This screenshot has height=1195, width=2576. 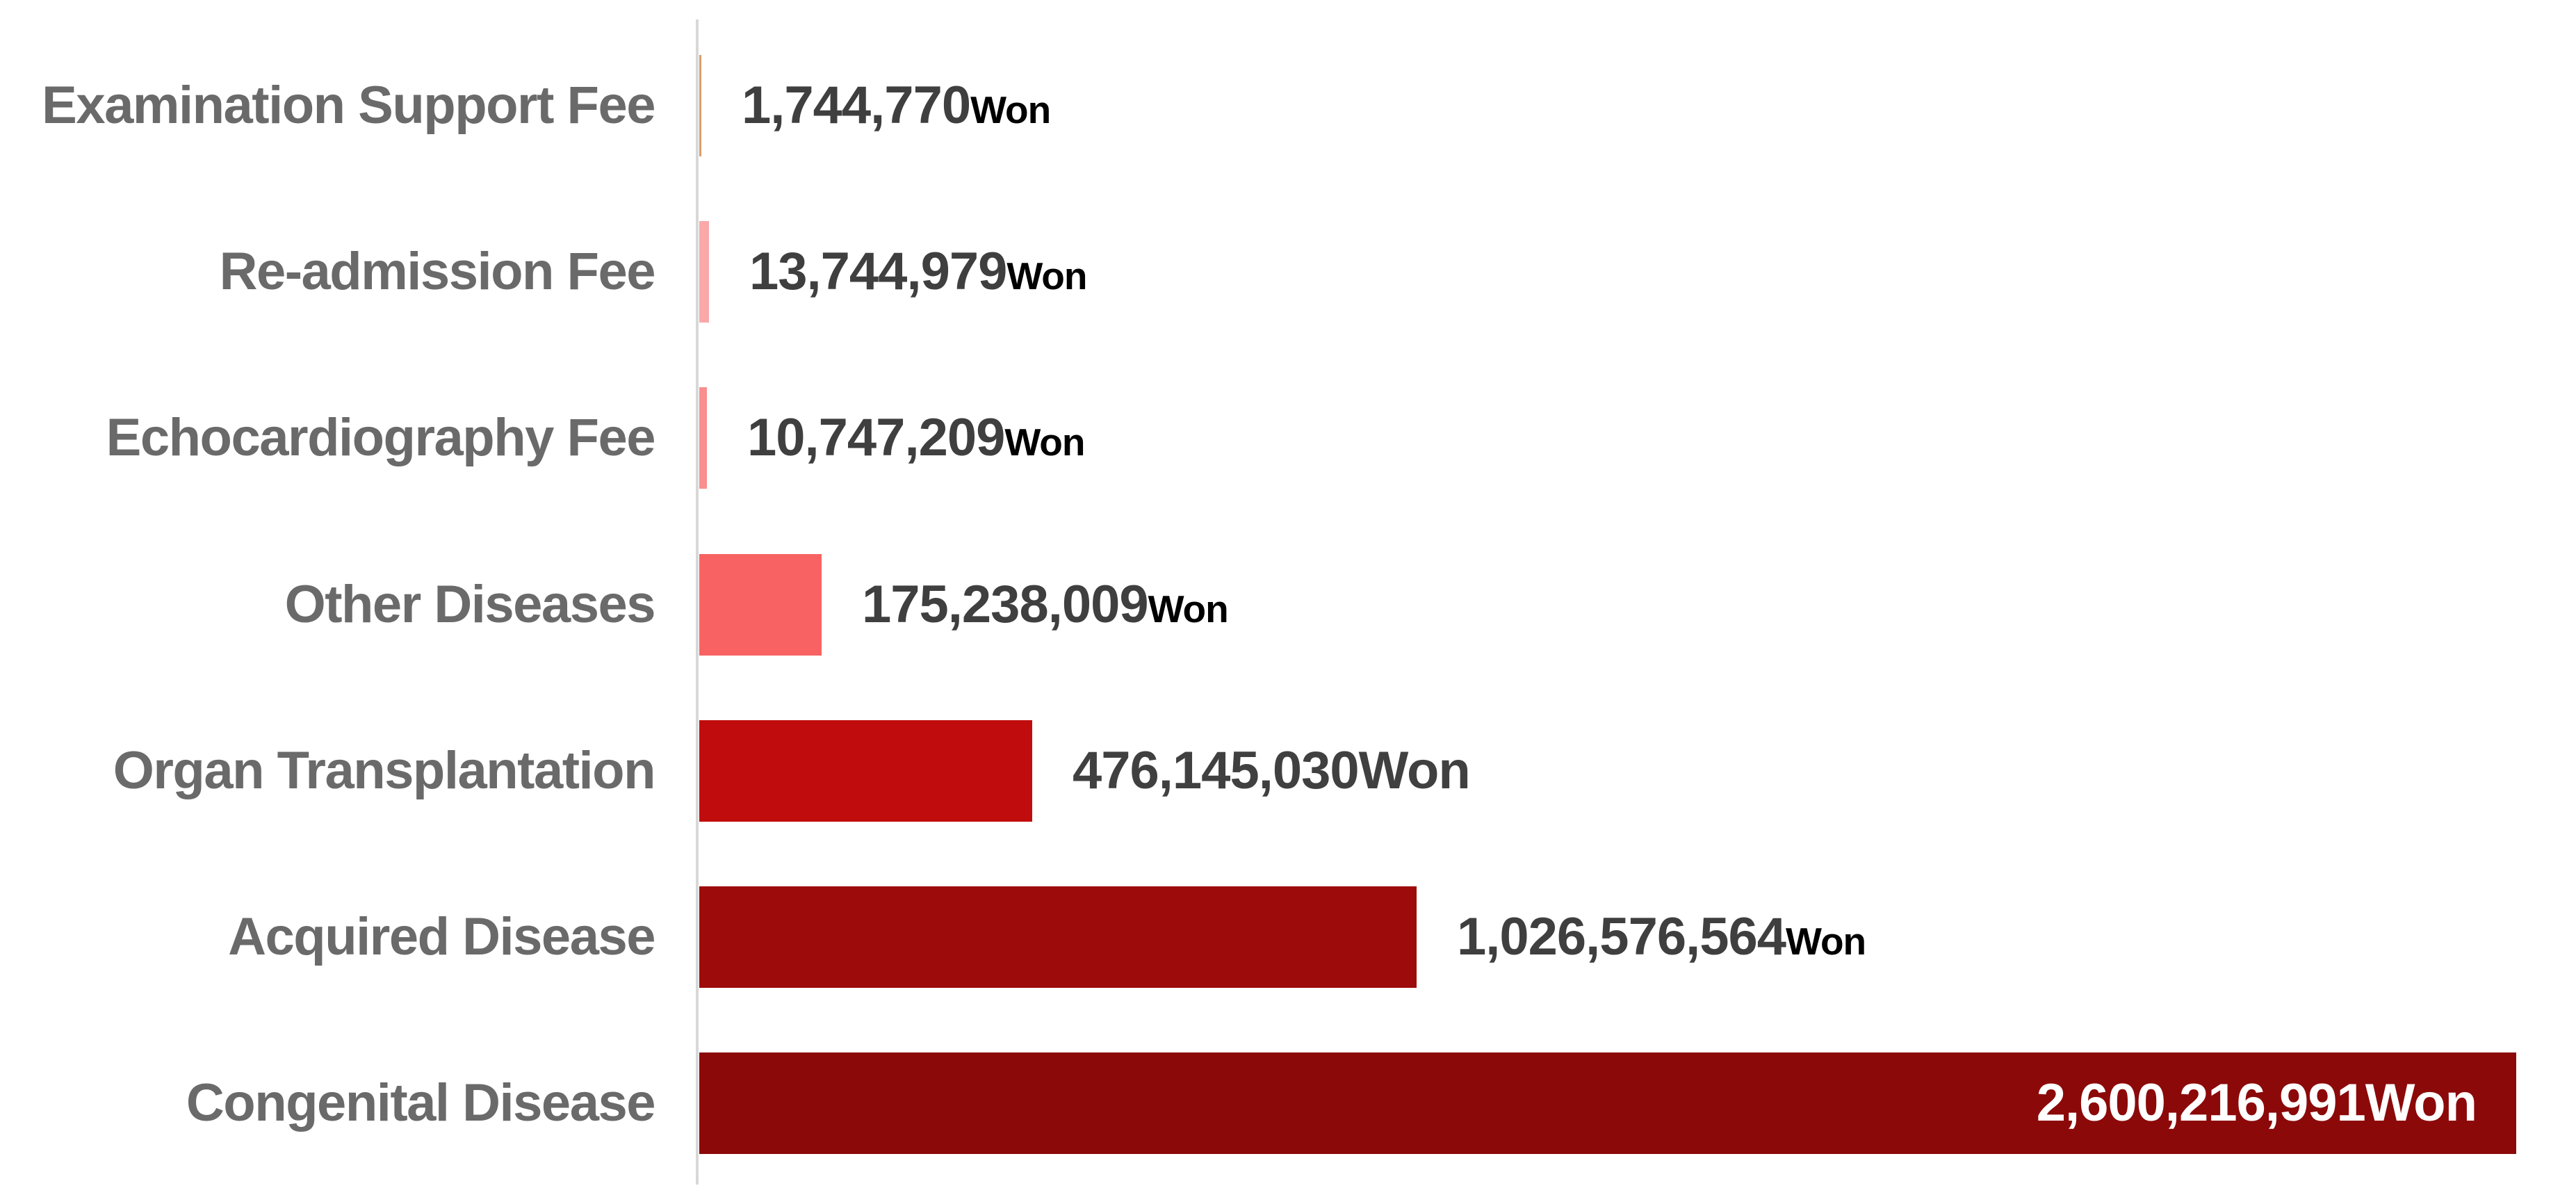 What do you see at coordinates (1216, 770) in the screenshot?
I see `value-number: 476,145,030` at bounding box center [1216, 770].